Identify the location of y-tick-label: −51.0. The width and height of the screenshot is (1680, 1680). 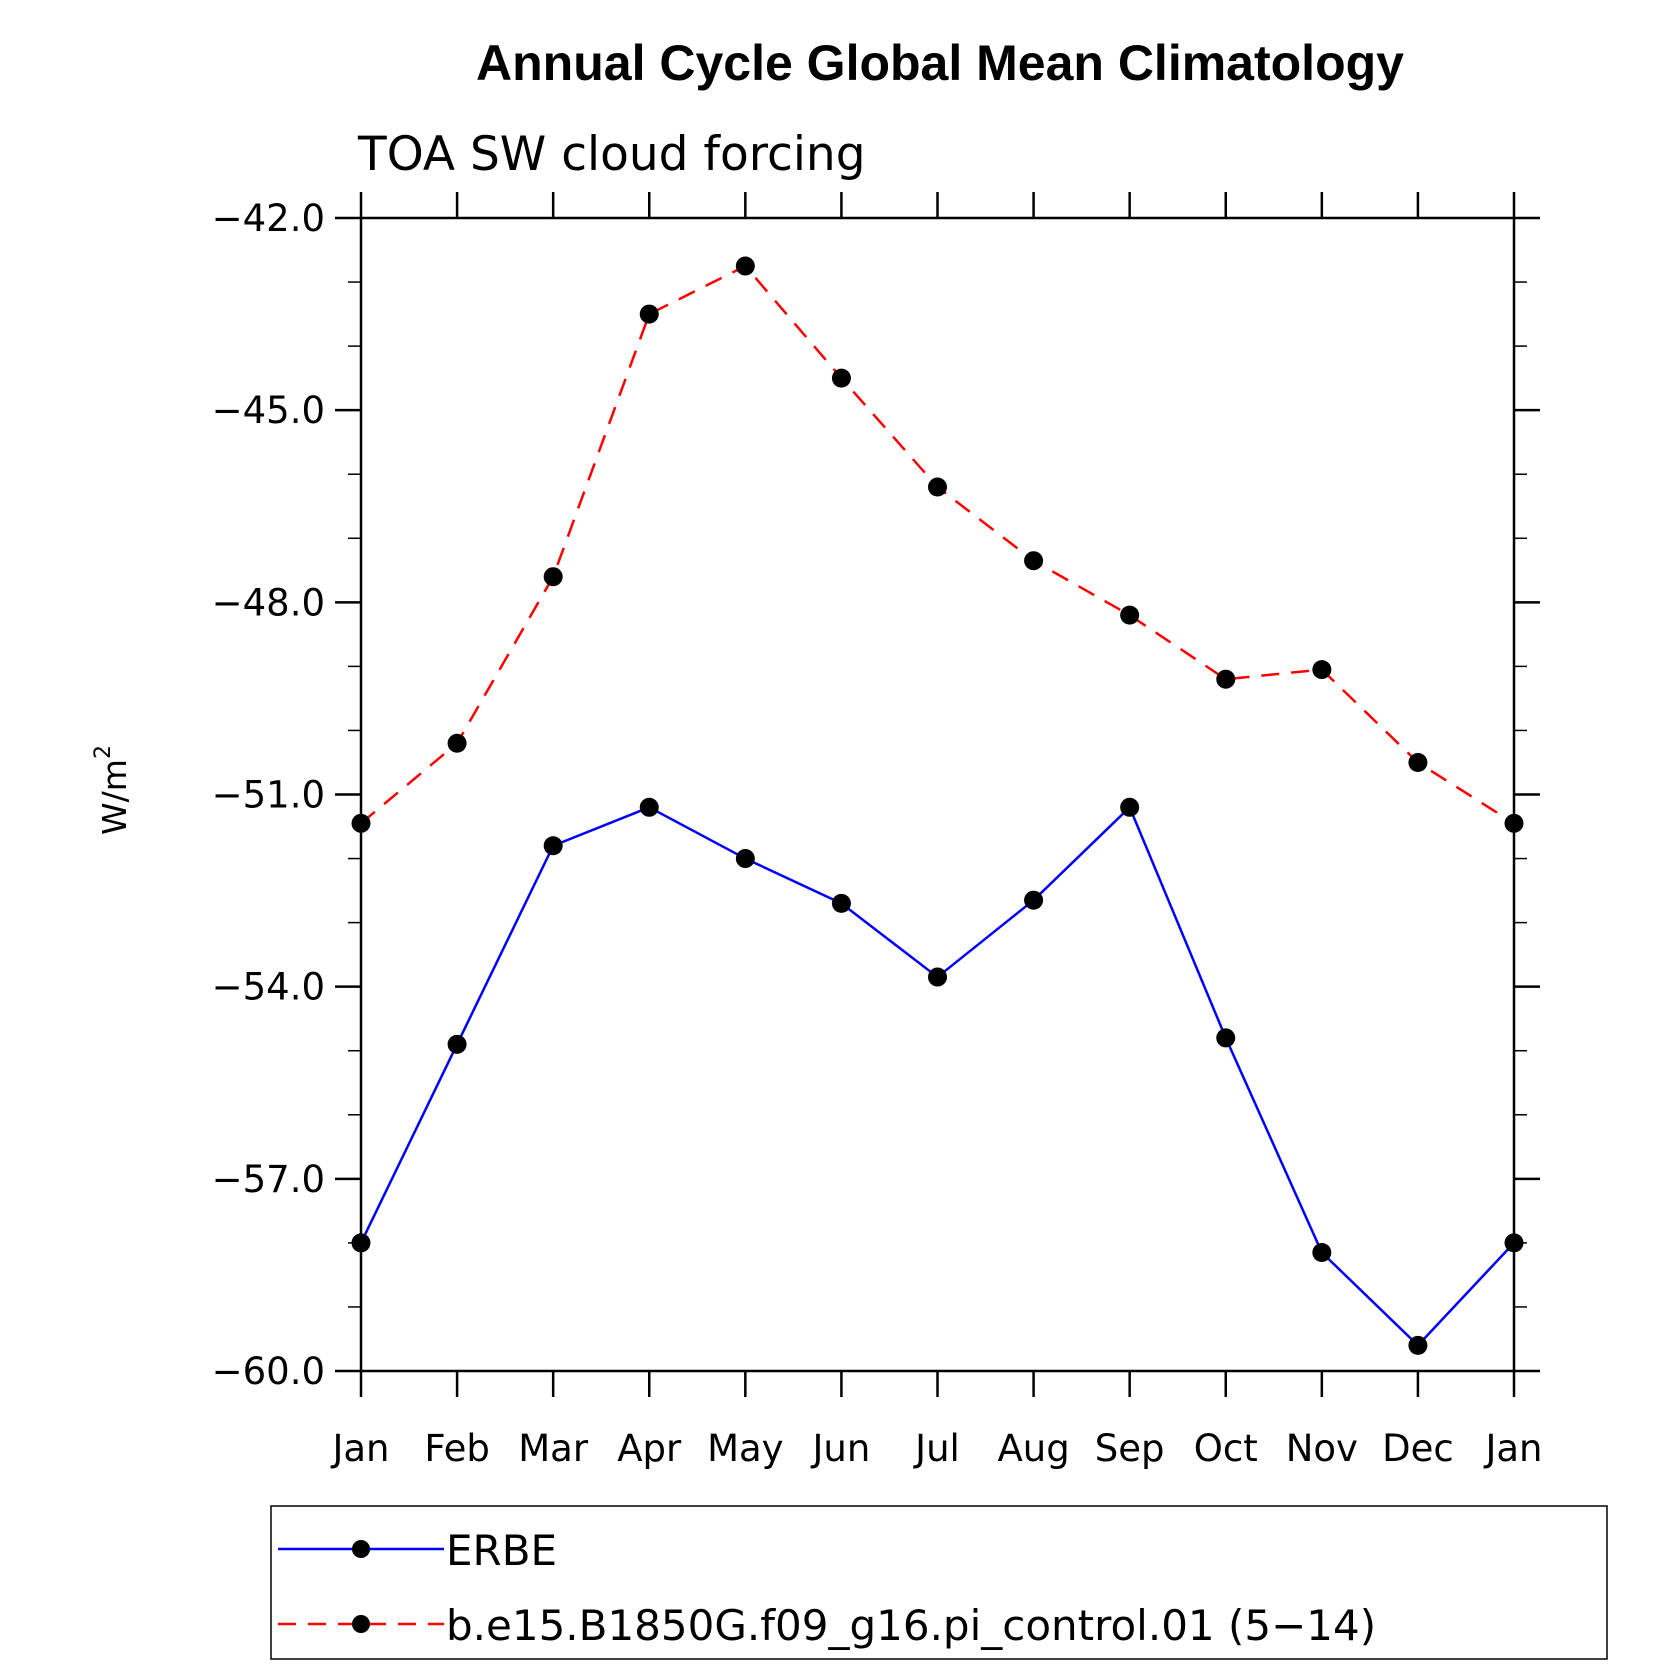
(268, 795).